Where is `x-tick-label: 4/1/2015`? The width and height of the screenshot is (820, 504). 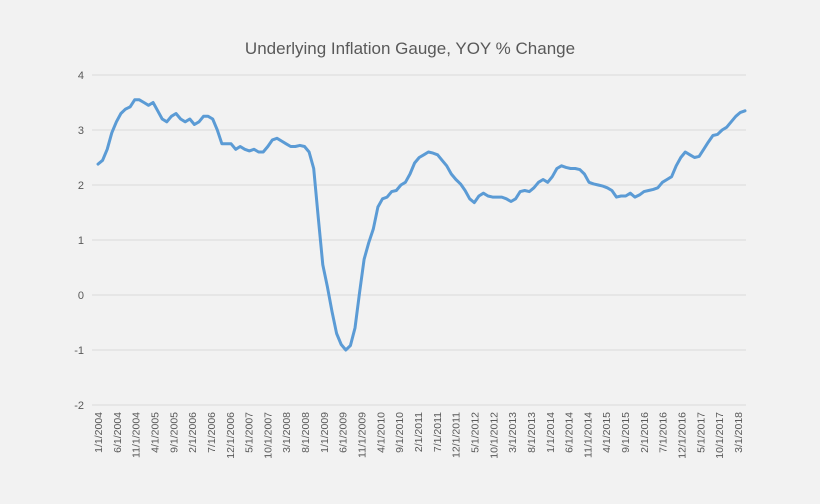
x-tick-label: 4/1/2015 is located at coordinates (607, 432).